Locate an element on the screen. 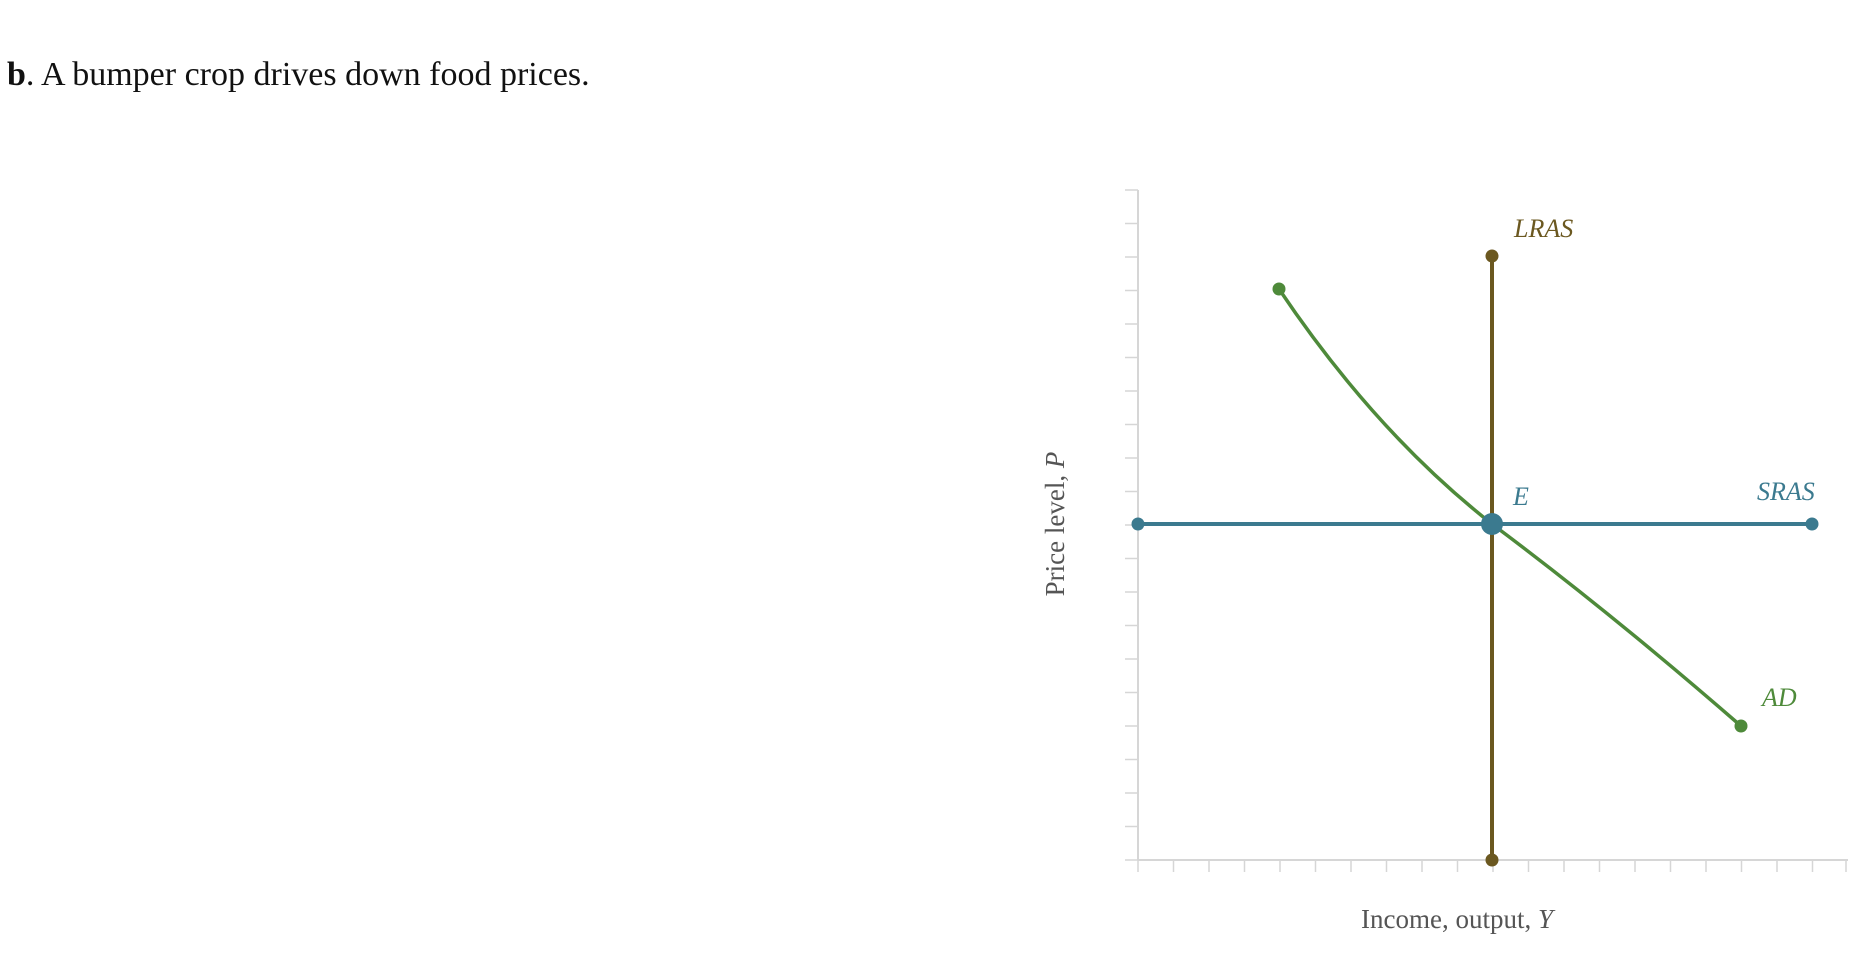 Image resolution: width=1853 pixels, height=965 pixels. y-axis-symbol: P is located at coordinates (1055, 461).